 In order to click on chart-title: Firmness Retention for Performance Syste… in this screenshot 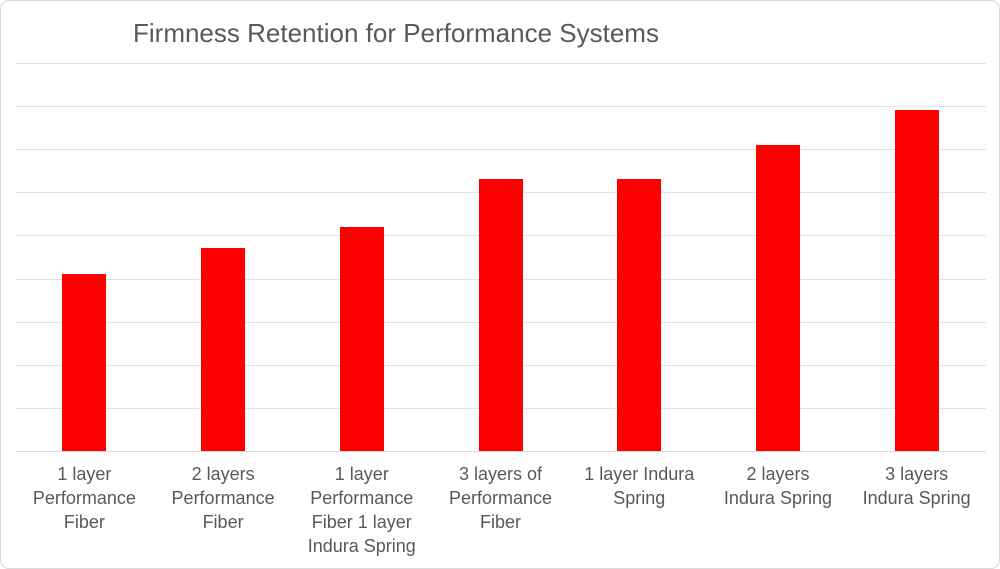, I will do `click(396, 33)`.